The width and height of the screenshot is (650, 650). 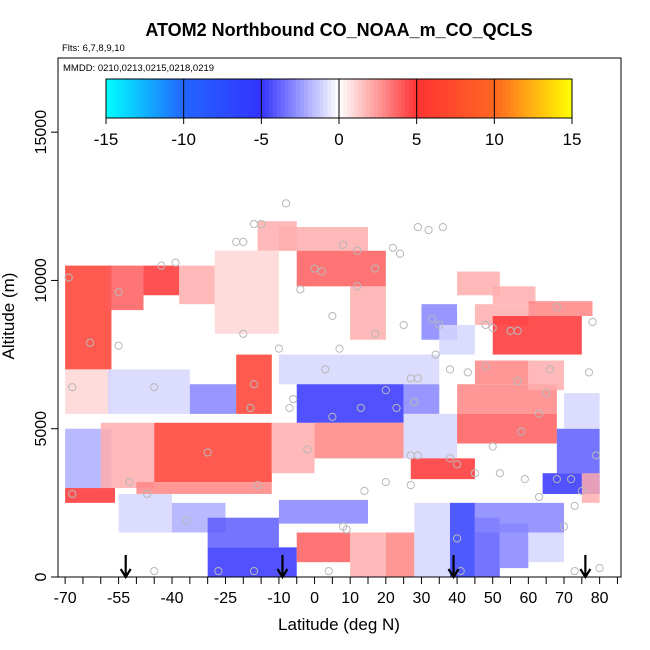 I want to click on colorbar-tick-label: 5, so click(x=416, y=139).